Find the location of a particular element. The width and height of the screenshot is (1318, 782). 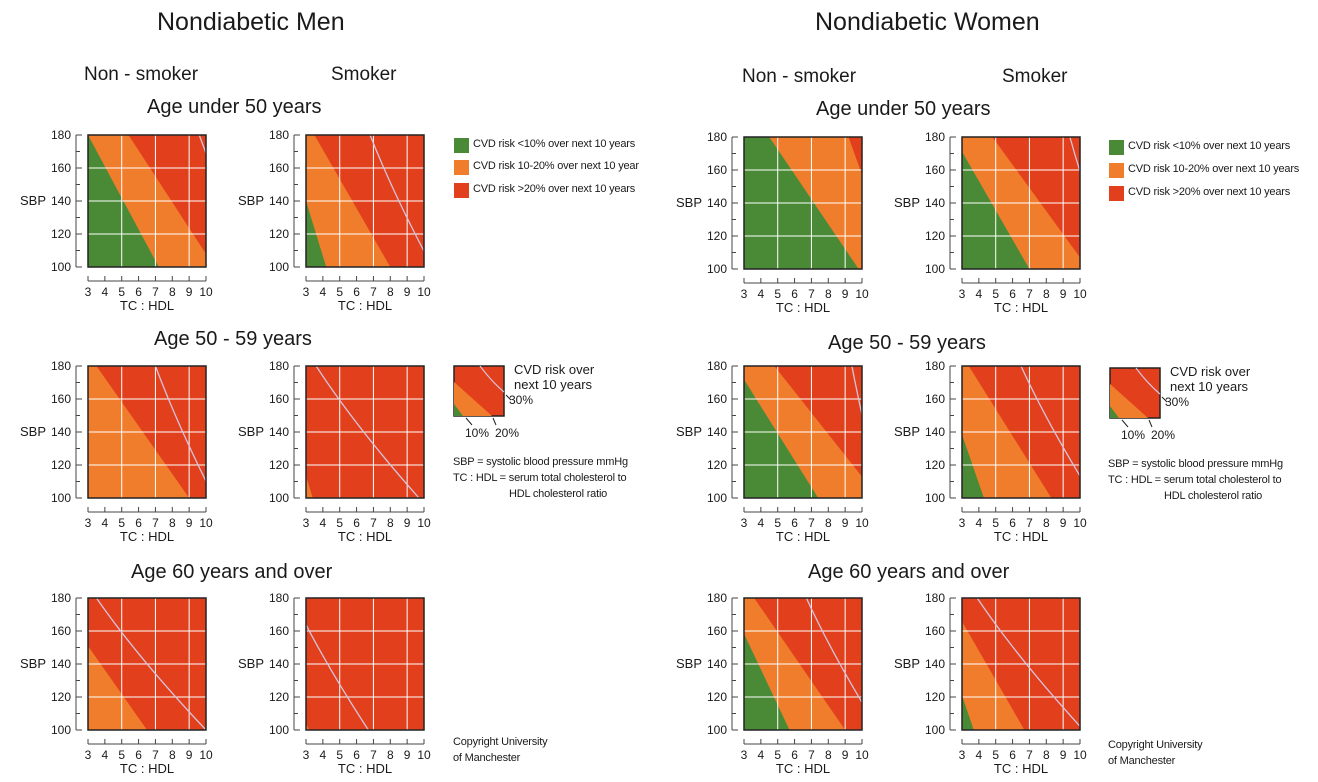

chart-women-u50-s: 100 120 140 160 180 SBP 3 4 5 6 7 8 9 10 TC : HDL is located at coordinates (990, 222).